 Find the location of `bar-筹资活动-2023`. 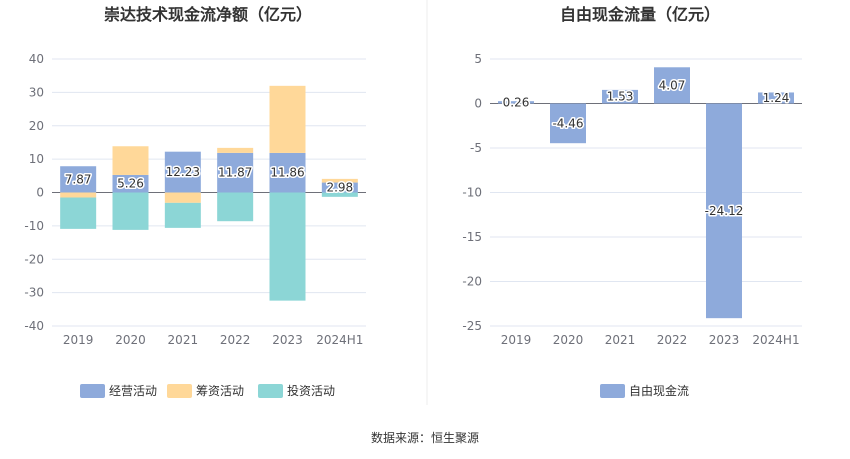

bar-筹资活动-2023 is located at coordinates (287, 119).